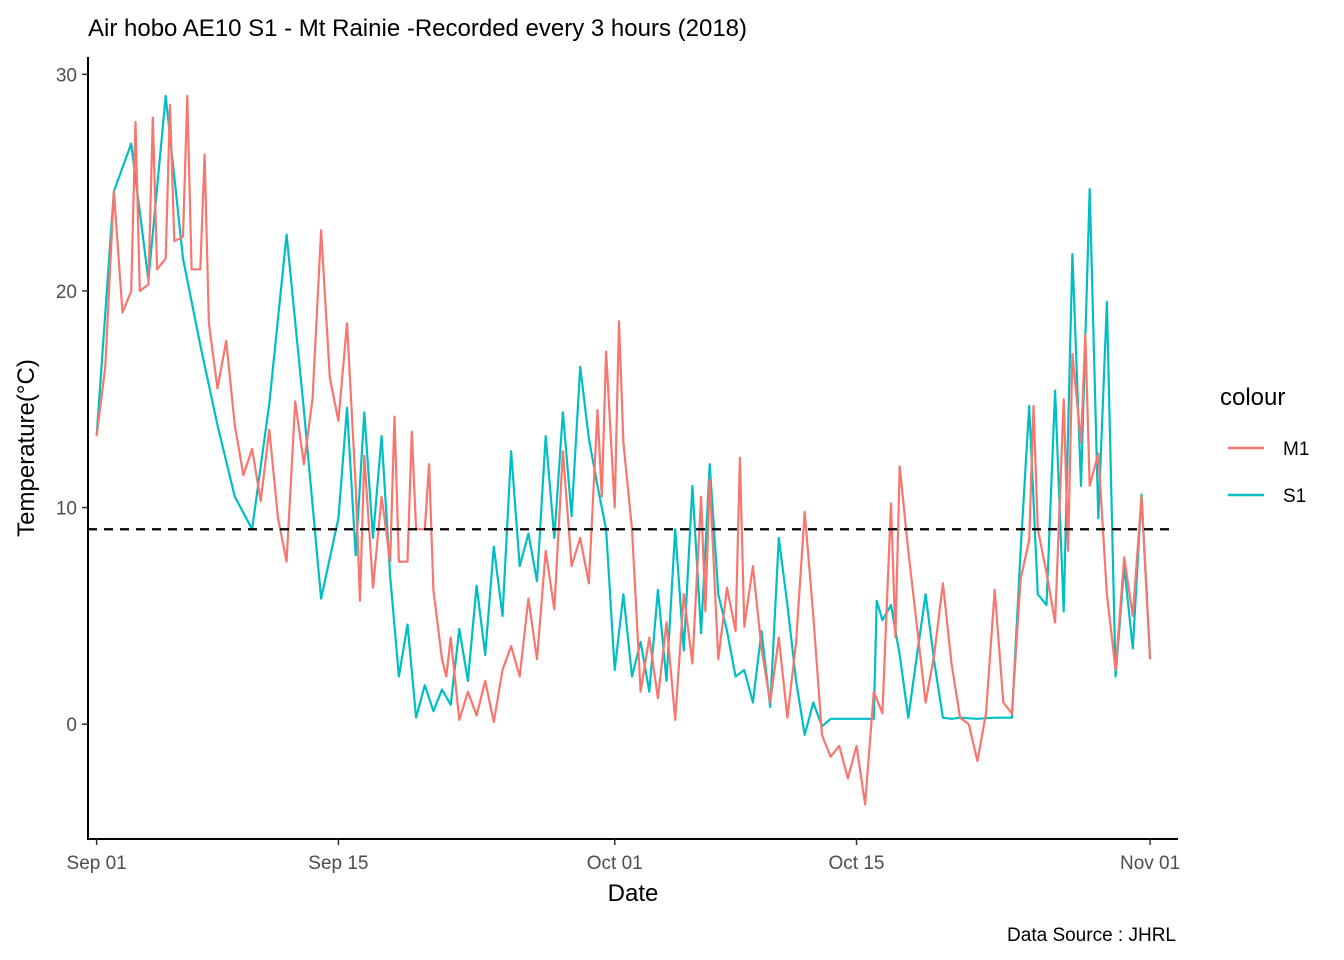 This screenshot has width=1344, height=960. Describe the element at coordinates (1252, 397) in the screenshot. I see `legend-title: colour` at that location.